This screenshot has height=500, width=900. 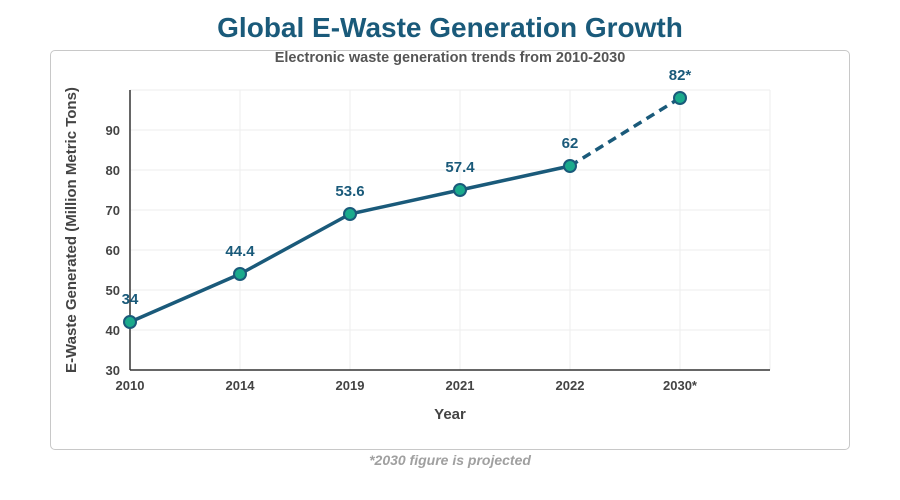 I want to click on y-tick-label: 70, so click(x=113, y=210).